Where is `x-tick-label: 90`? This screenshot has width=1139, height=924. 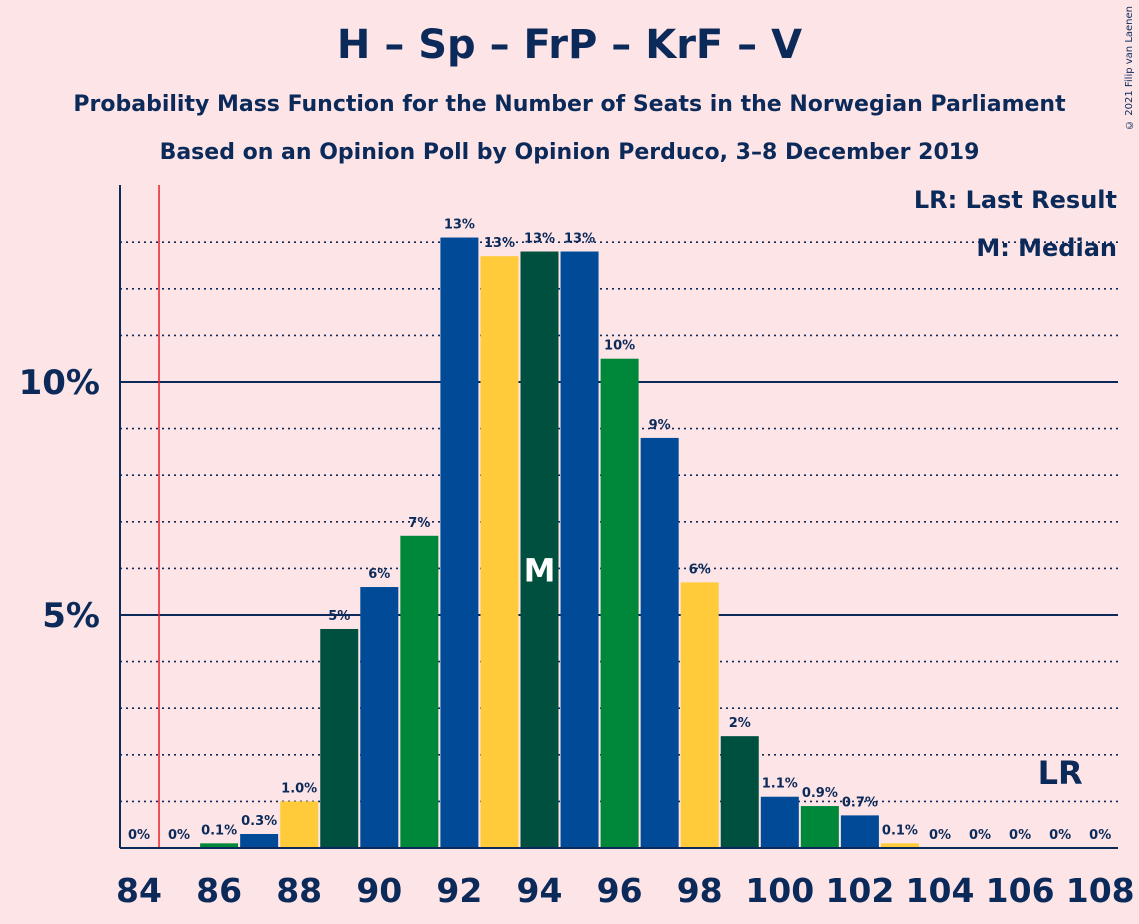
x-tick-label: 90 is located at coordinates (379, 890).